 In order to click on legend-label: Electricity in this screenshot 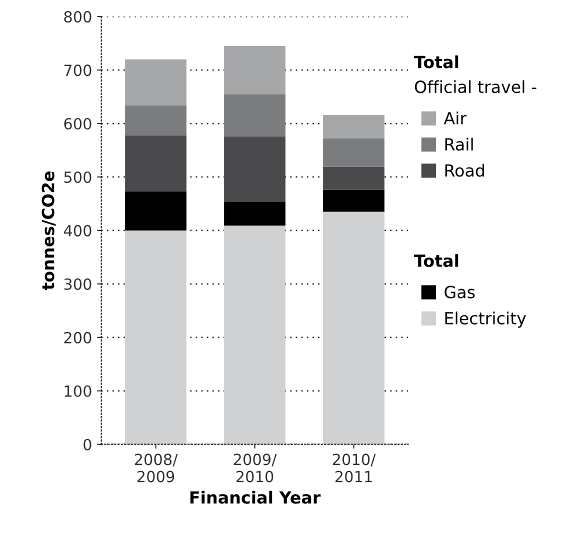, I will do `click(485, 320)`.